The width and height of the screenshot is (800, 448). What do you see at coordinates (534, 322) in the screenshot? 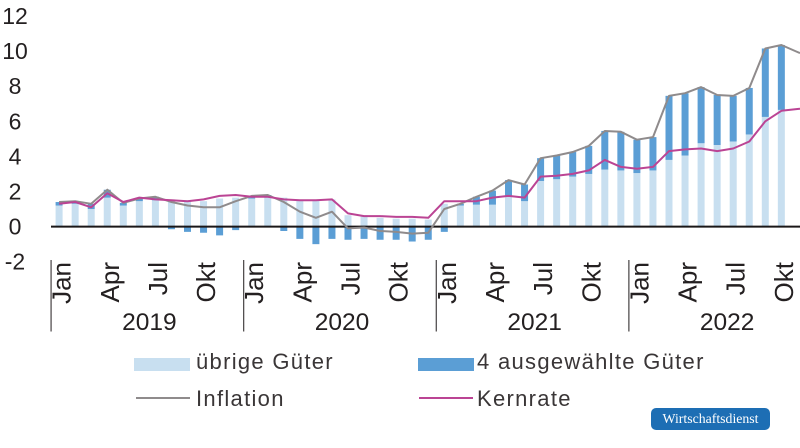
I see `x-axis-year-label: 2021` at bounding box center [534, 322].